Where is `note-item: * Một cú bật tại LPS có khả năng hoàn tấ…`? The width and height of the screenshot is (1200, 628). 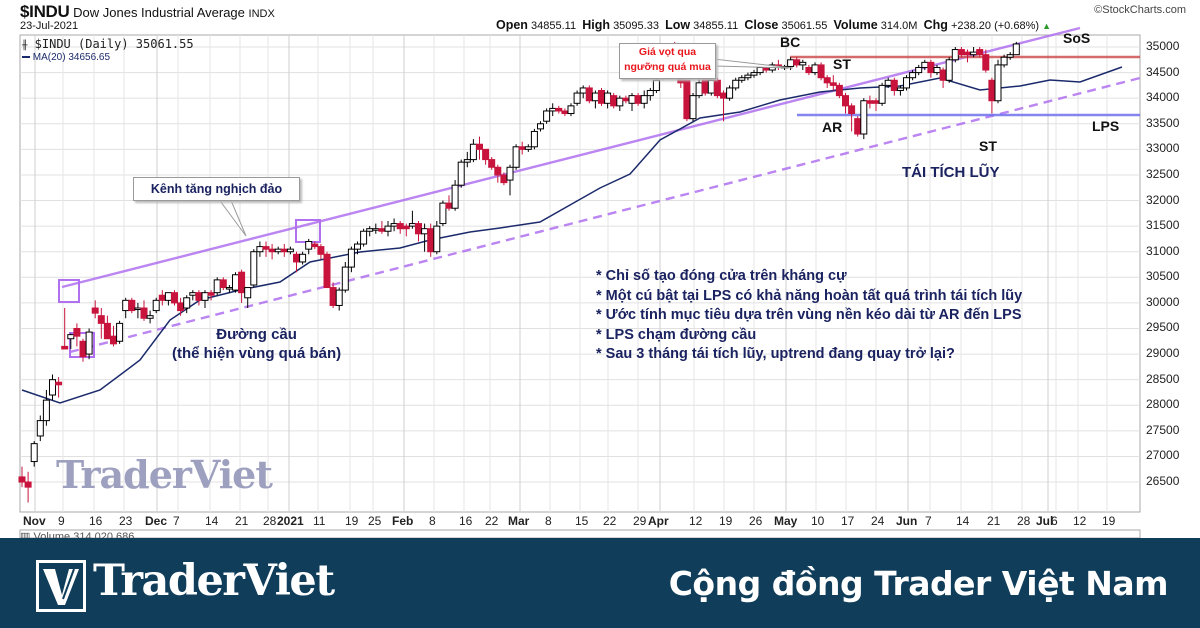
note-item: * Một cú bật tại LPS có khả năng hoàn tấ… is located at coordinates (809, 295).